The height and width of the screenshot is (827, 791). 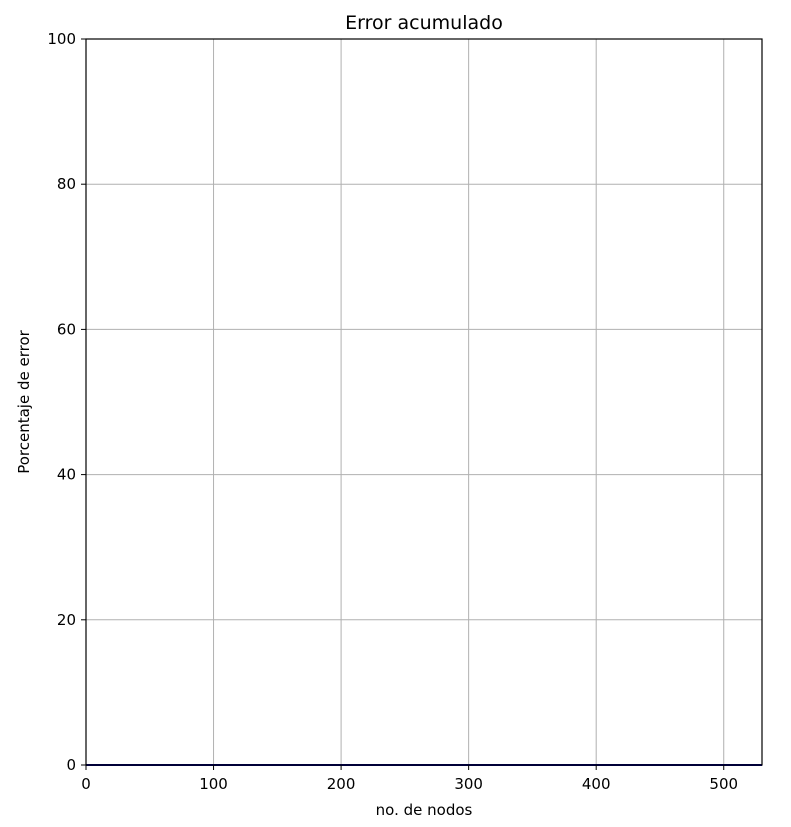 What do you see at coordinates (468, 784) in the screenshot?
I see `x-tick-label: 300` at bounding box center [468, 784].